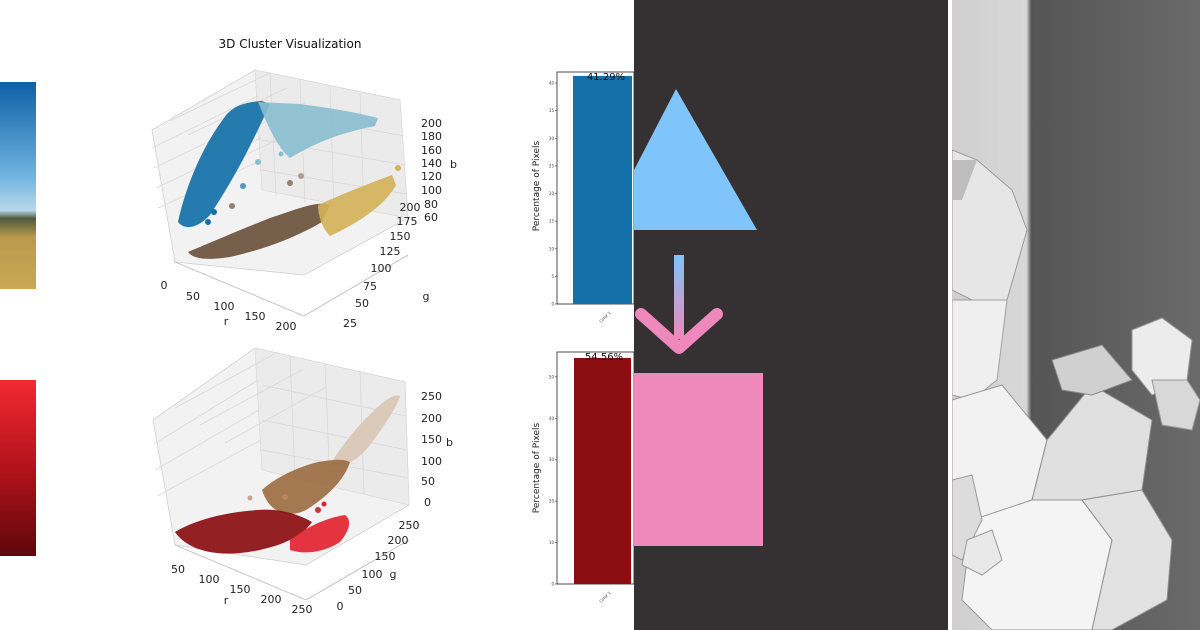  What do you see at coordinates (290, 44) in the screenshot?
I see `chart-title: 3D Cluster Visualization` at bounding box center [290, 44].